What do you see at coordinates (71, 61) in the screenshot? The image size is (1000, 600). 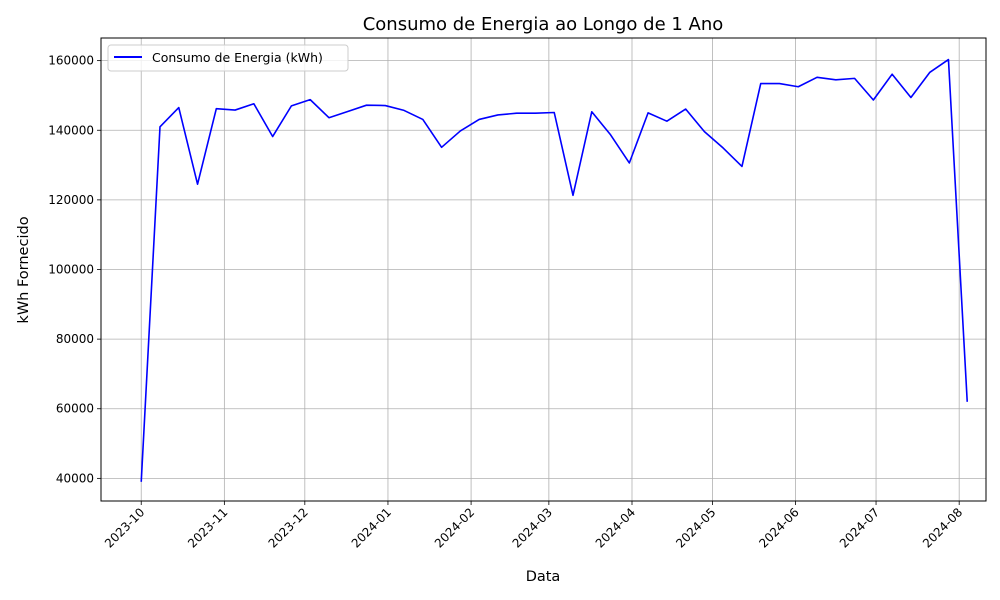 I see `y-tick-label: 160000` at bounding box center [71, 61].